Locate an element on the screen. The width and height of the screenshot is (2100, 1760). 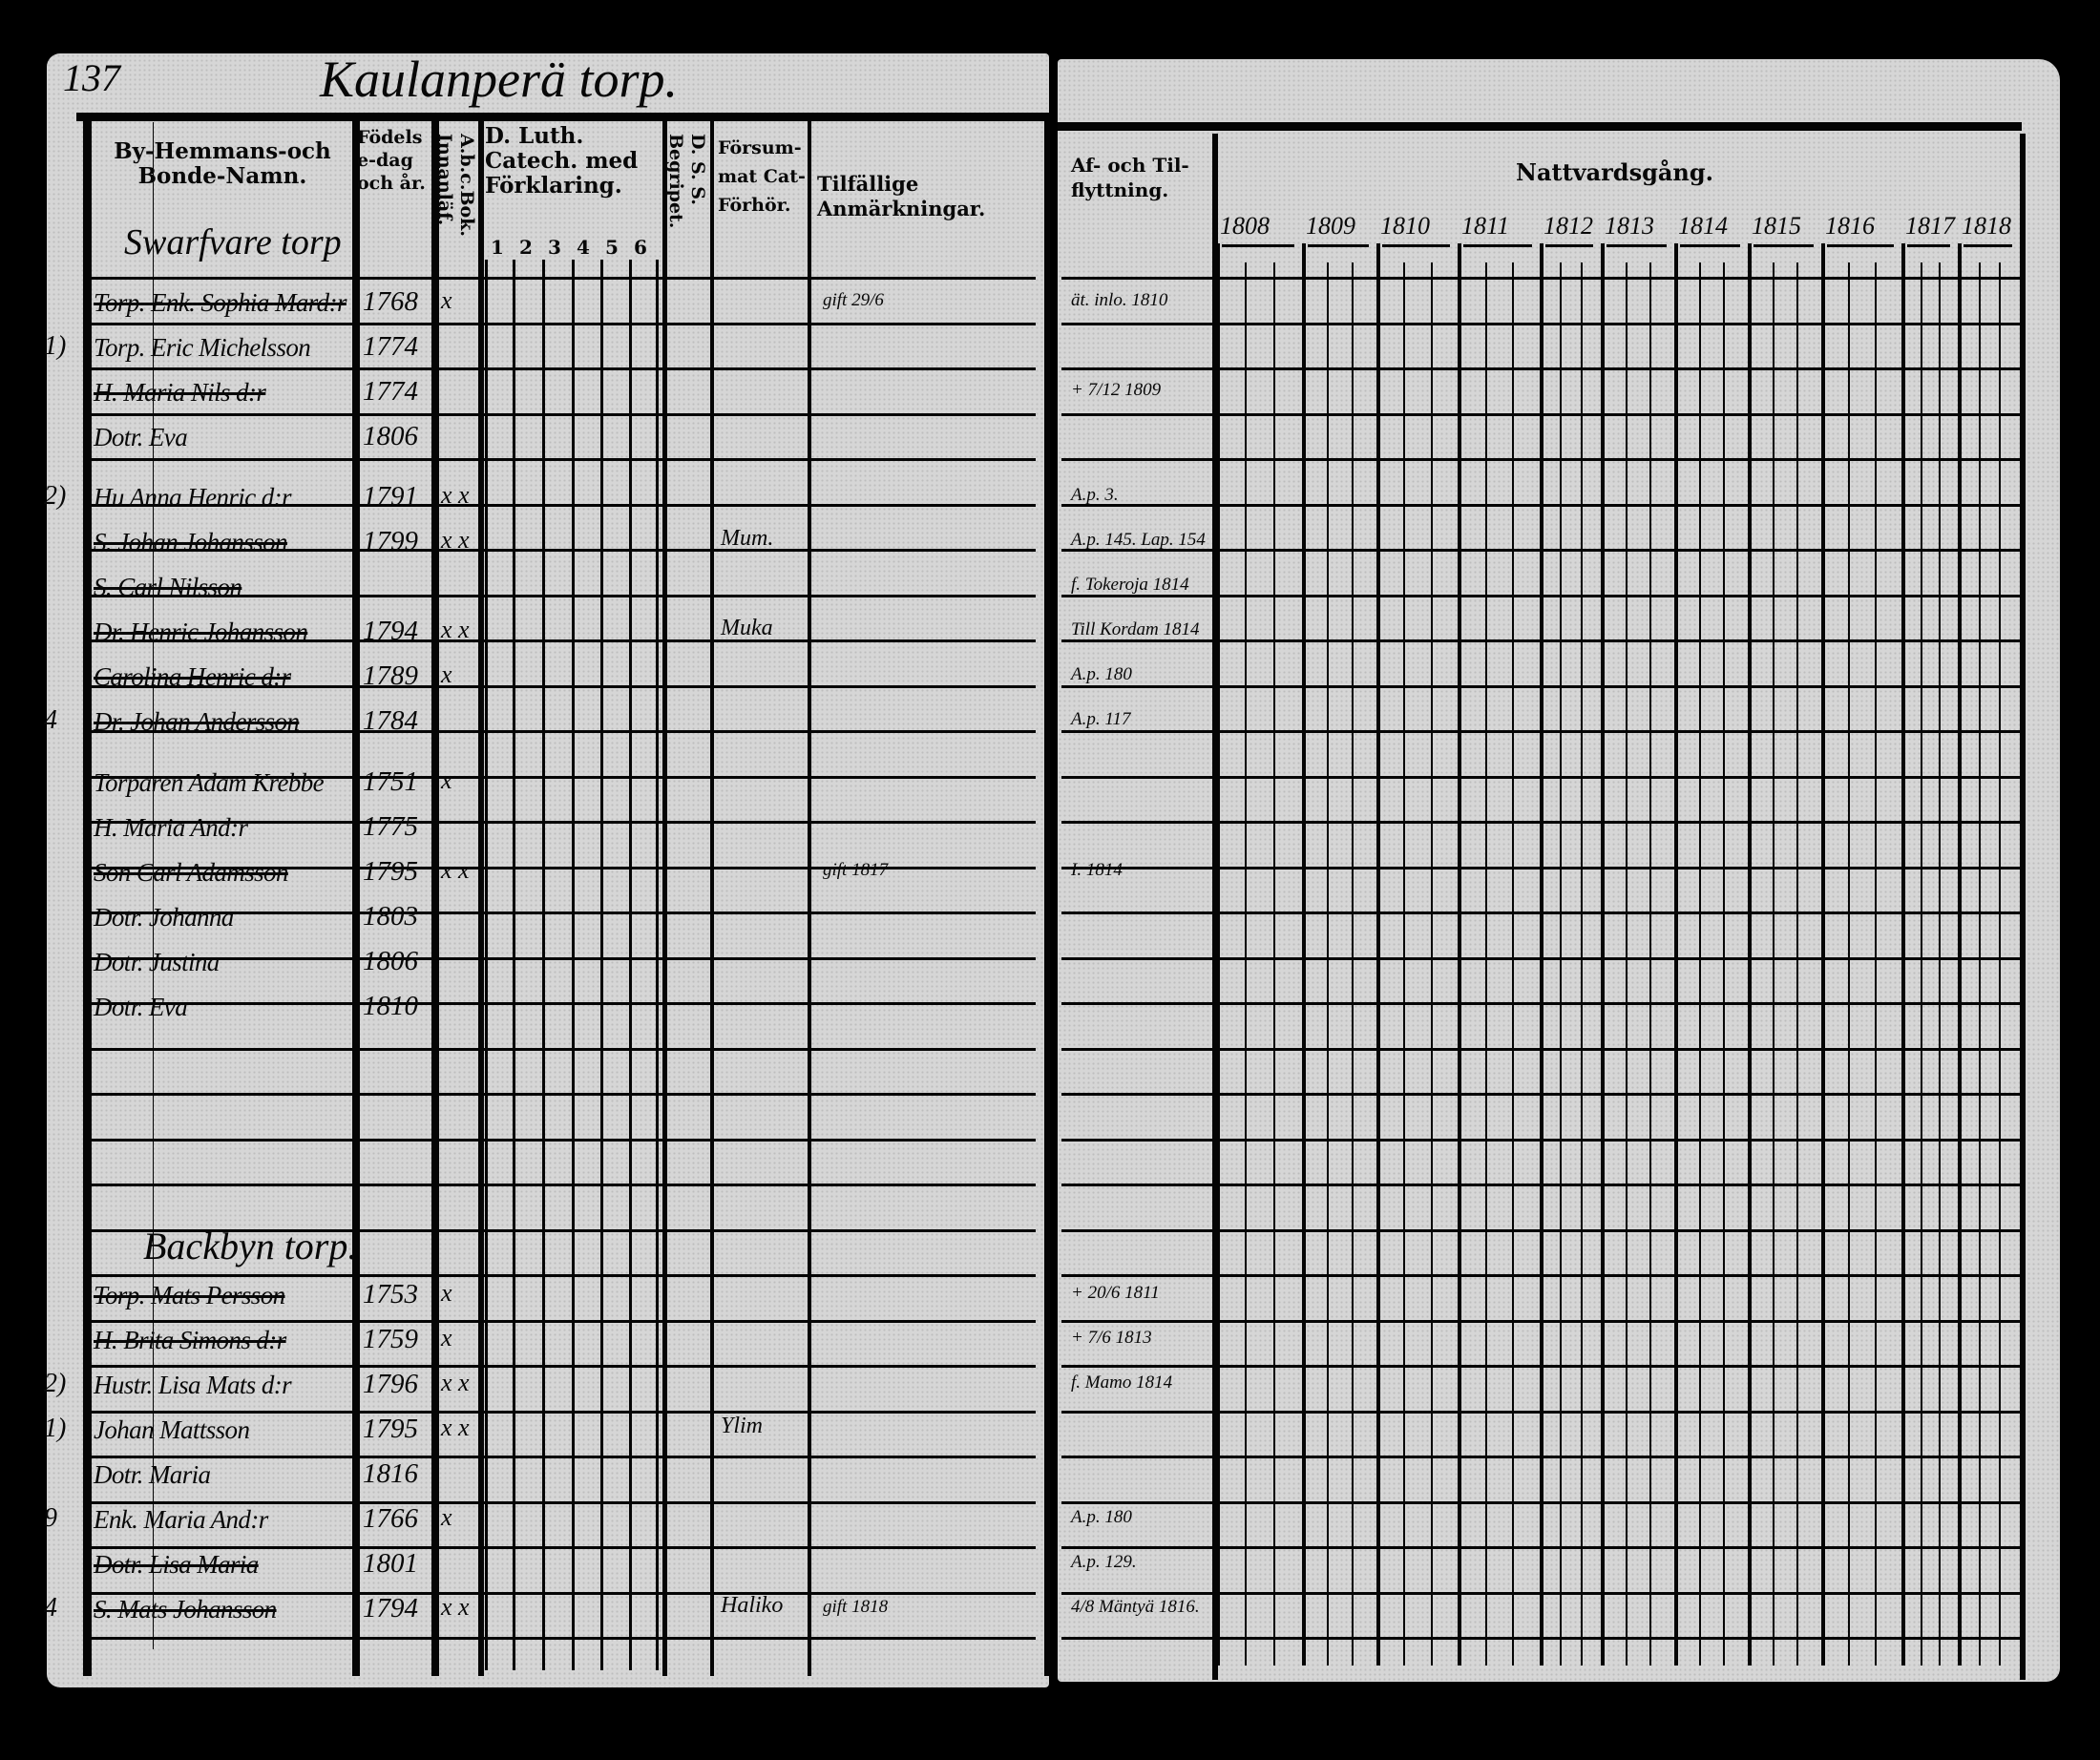
birth-year: 1766 is located at coordinates (391, 1518).